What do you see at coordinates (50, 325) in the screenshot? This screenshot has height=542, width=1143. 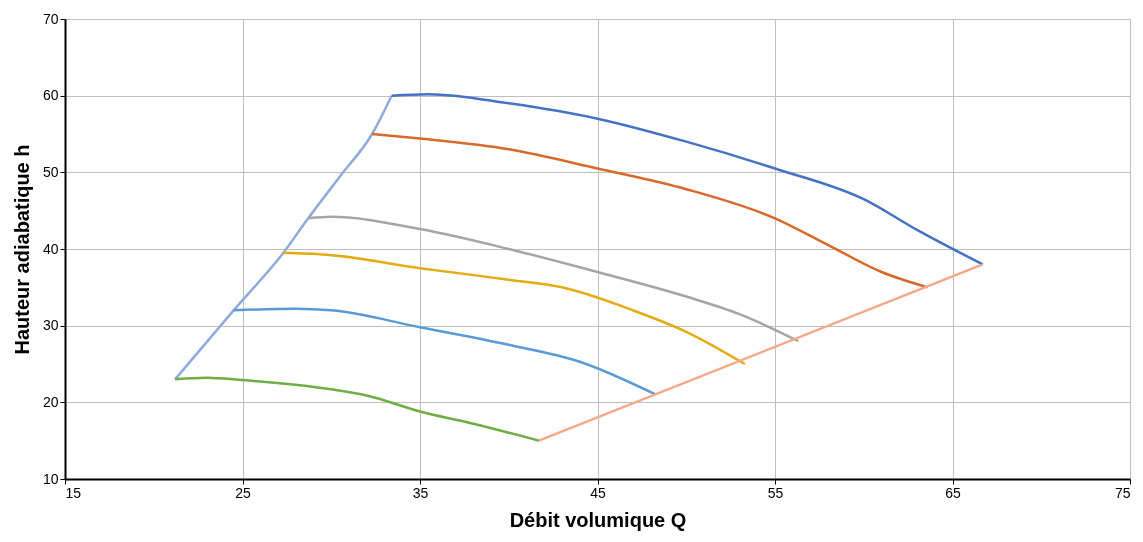 I see `y-tick-label: 30` at bounding box center [50, 325].